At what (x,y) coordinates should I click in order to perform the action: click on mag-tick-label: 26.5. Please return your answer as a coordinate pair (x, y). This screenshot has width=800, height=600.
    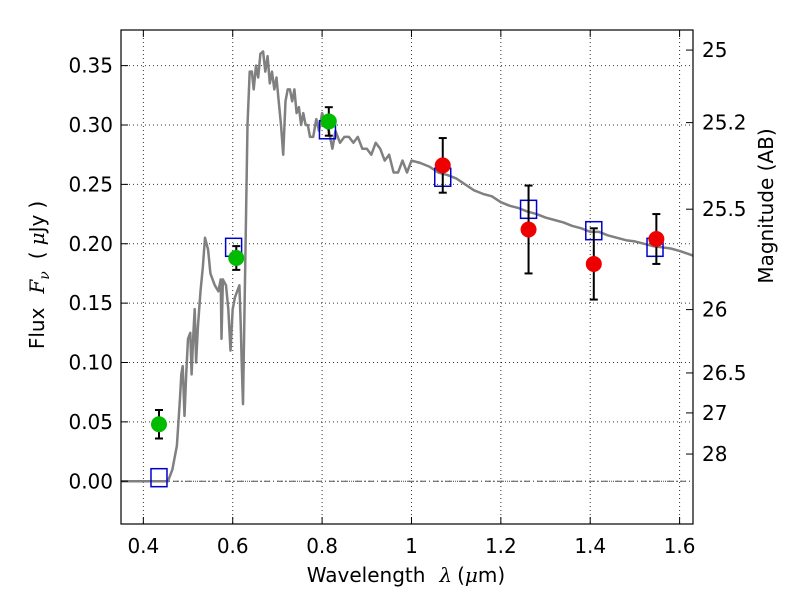
    Looking at the image, I should click on (724, 373).